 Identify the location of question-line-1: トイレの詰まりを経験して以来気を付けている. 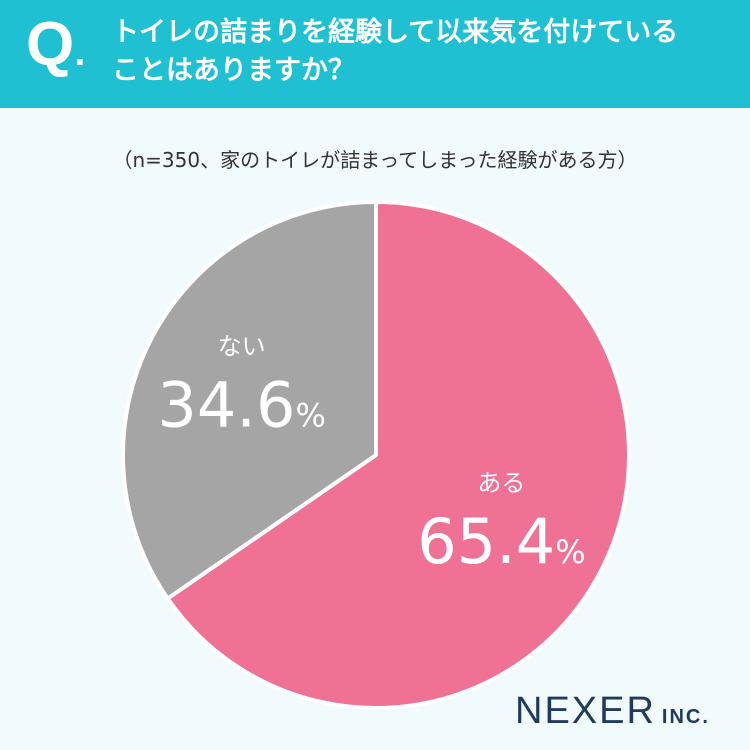
(395, 32).